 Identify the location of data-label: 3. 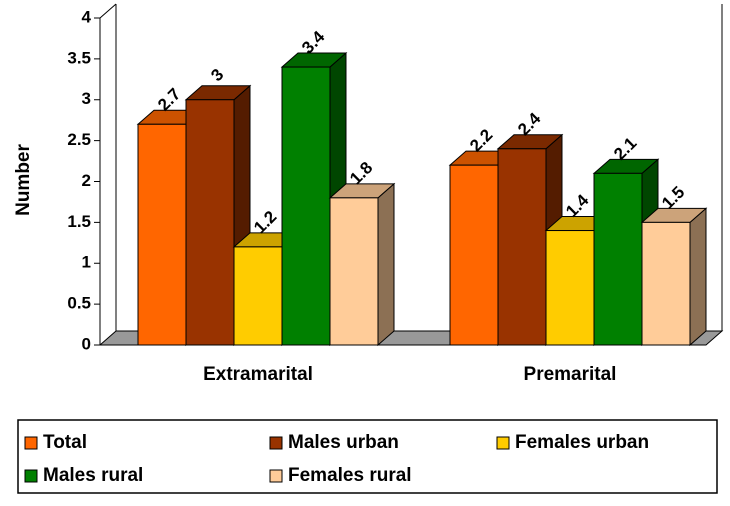
(217, 75).